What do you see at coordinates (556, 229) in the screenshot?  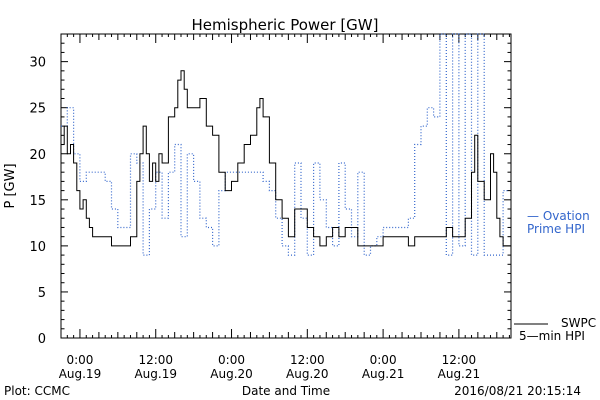 I see `legend-ovation-line-2: Prime HPI` at bounding box center [556, 229].